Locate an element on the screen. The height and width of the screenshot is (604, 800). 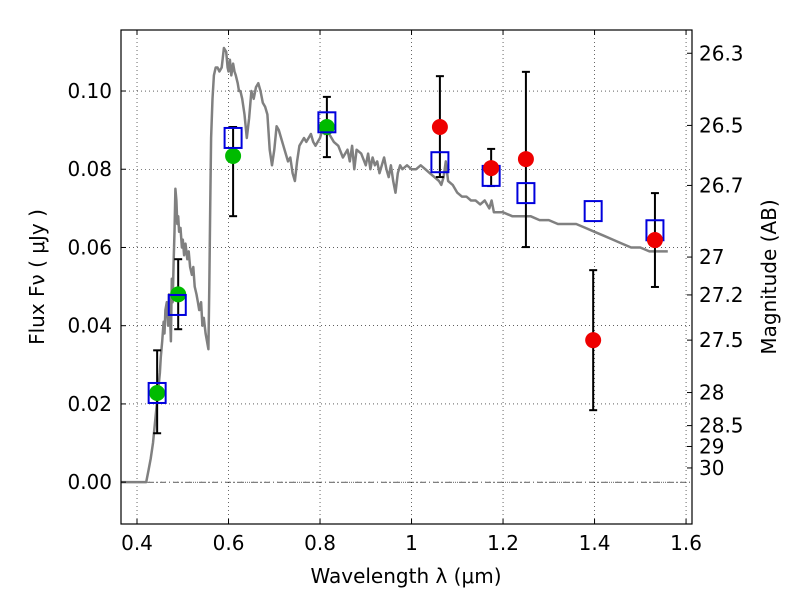
x-axis-label: Wavelength λ (μm) is located at coordinates (405, 576).